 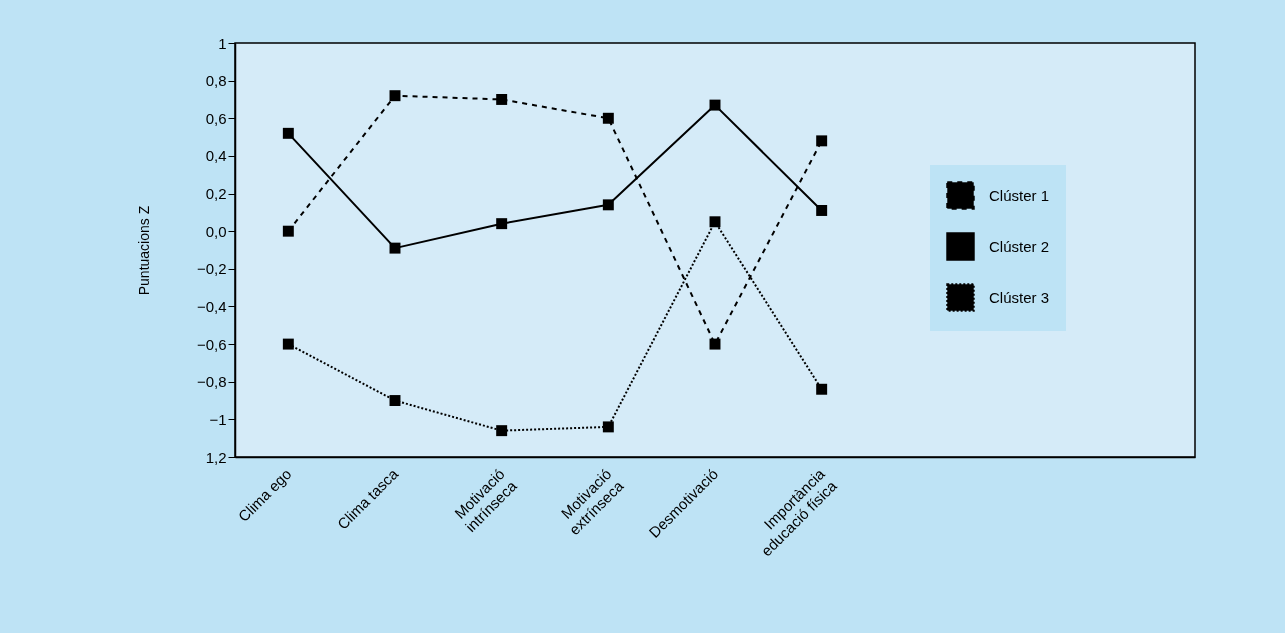 What do you see at coordinates (1019, 297) in the screenshot?
I see `legend-label: Clúster 3` at bounding box center [1019, 297].